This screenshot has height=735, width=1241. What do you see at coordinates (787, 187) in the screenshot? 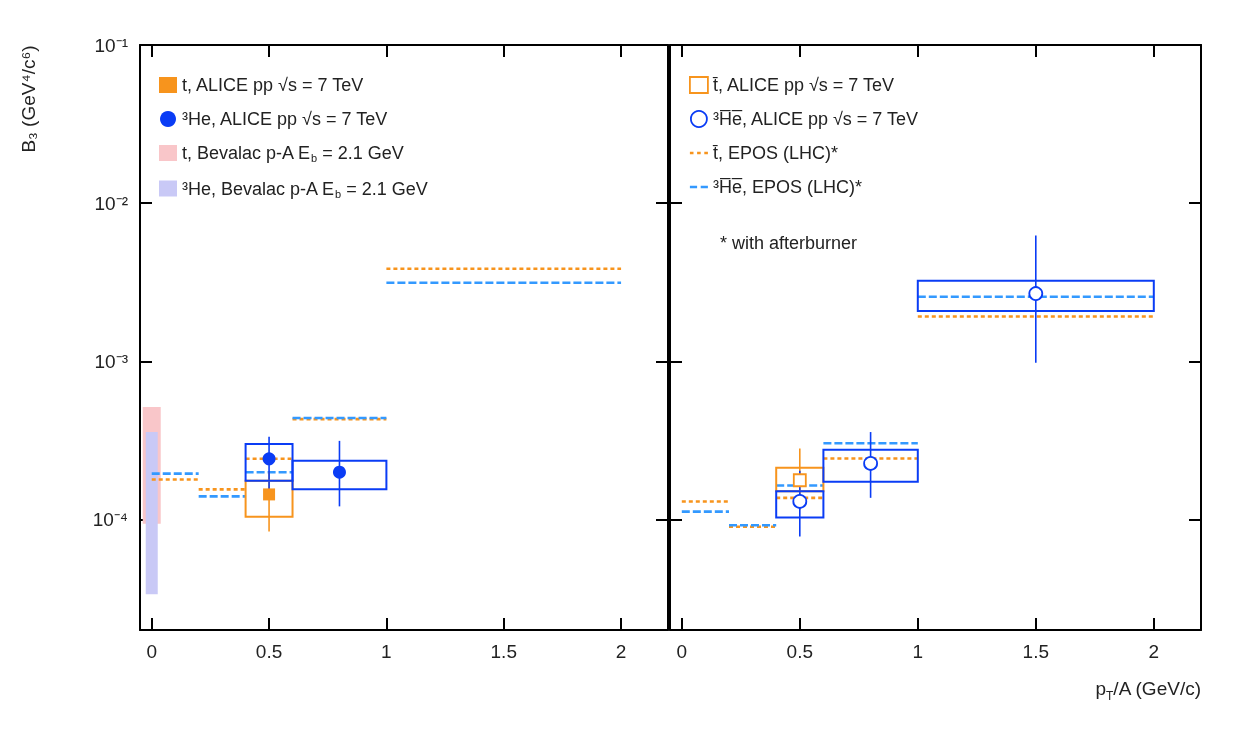
I see `legend-label: ³H̅e̅, EPOS (LHC)*` at bounding box center [787, 187].